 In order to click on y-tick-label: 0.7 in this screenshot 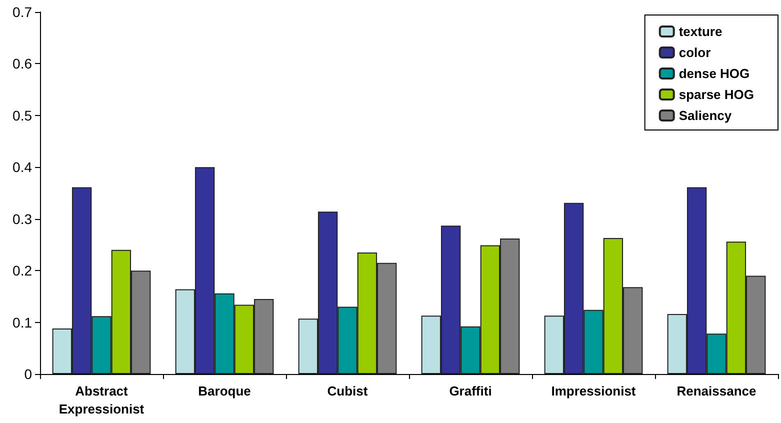, I will do `click(22, 12)`.